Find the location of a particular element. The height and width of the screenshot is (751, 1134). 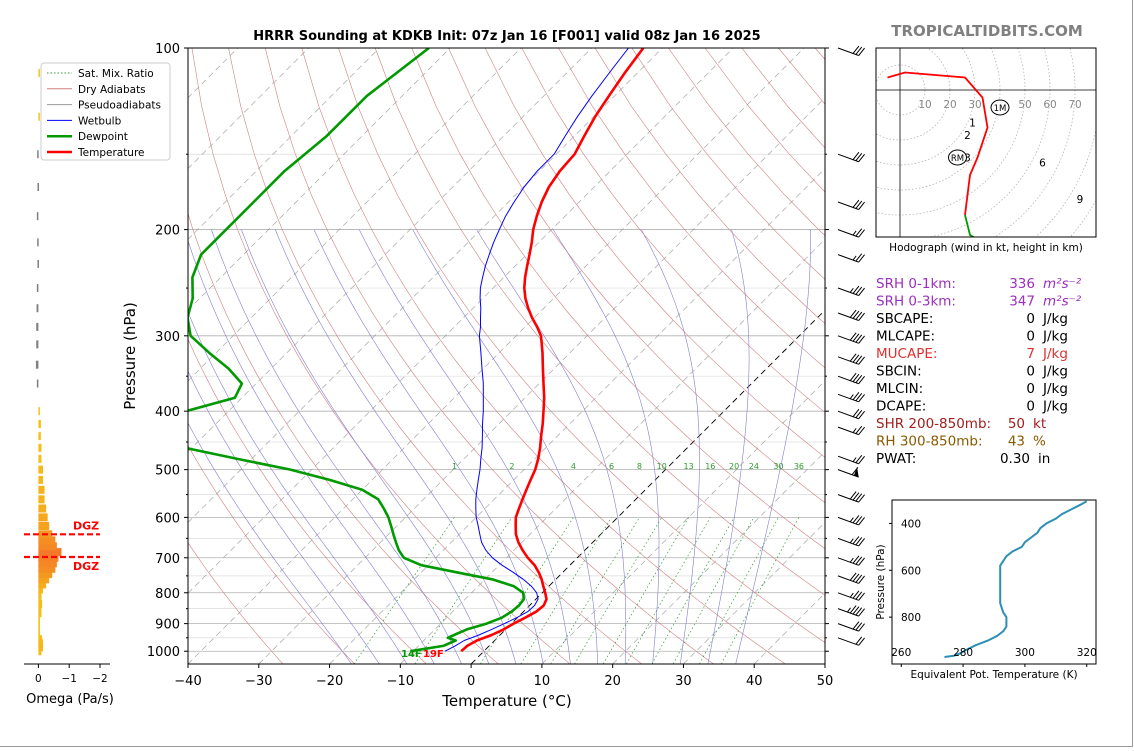

hodograph-height-label: 1 is located at coordinates (972, 124).